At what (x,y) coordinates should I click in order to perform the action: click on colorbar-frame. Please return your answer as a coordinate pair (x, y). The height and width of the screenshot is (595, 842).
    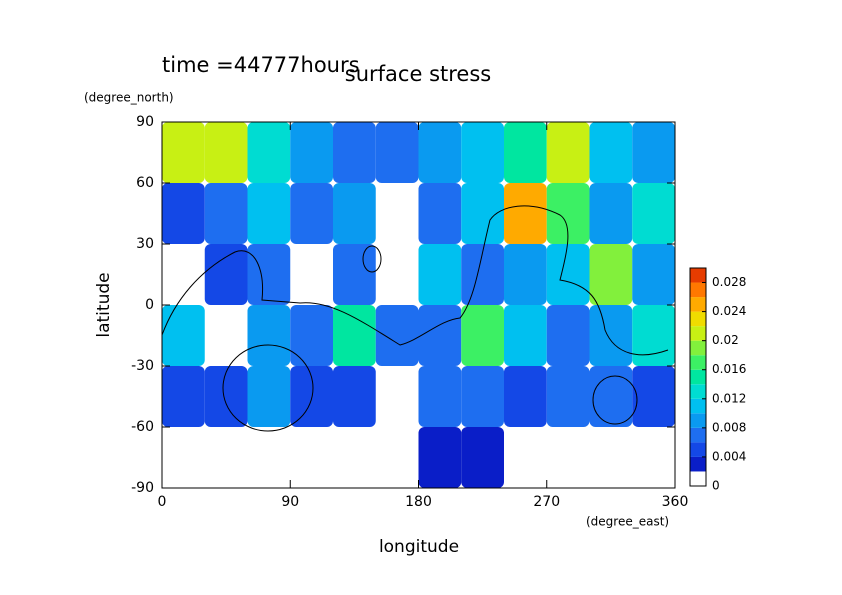
    Looking at the image, I should click on (698, 377).